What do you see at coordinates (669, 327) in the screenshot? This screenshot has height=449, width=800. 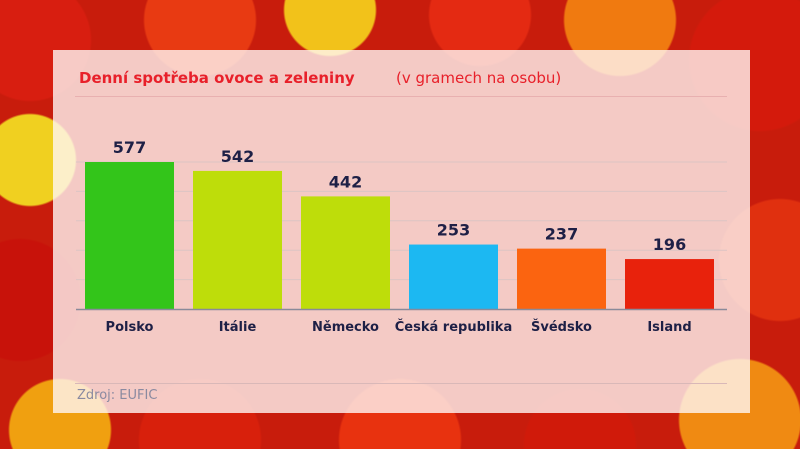 I see `category-label: Island` at bounding box center [669, 327].